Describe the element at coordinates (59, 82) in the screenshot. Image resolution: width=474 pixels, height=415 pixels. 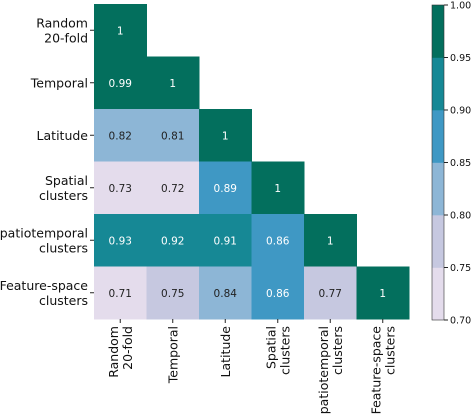
I see `row-label: Temporal` at that location.